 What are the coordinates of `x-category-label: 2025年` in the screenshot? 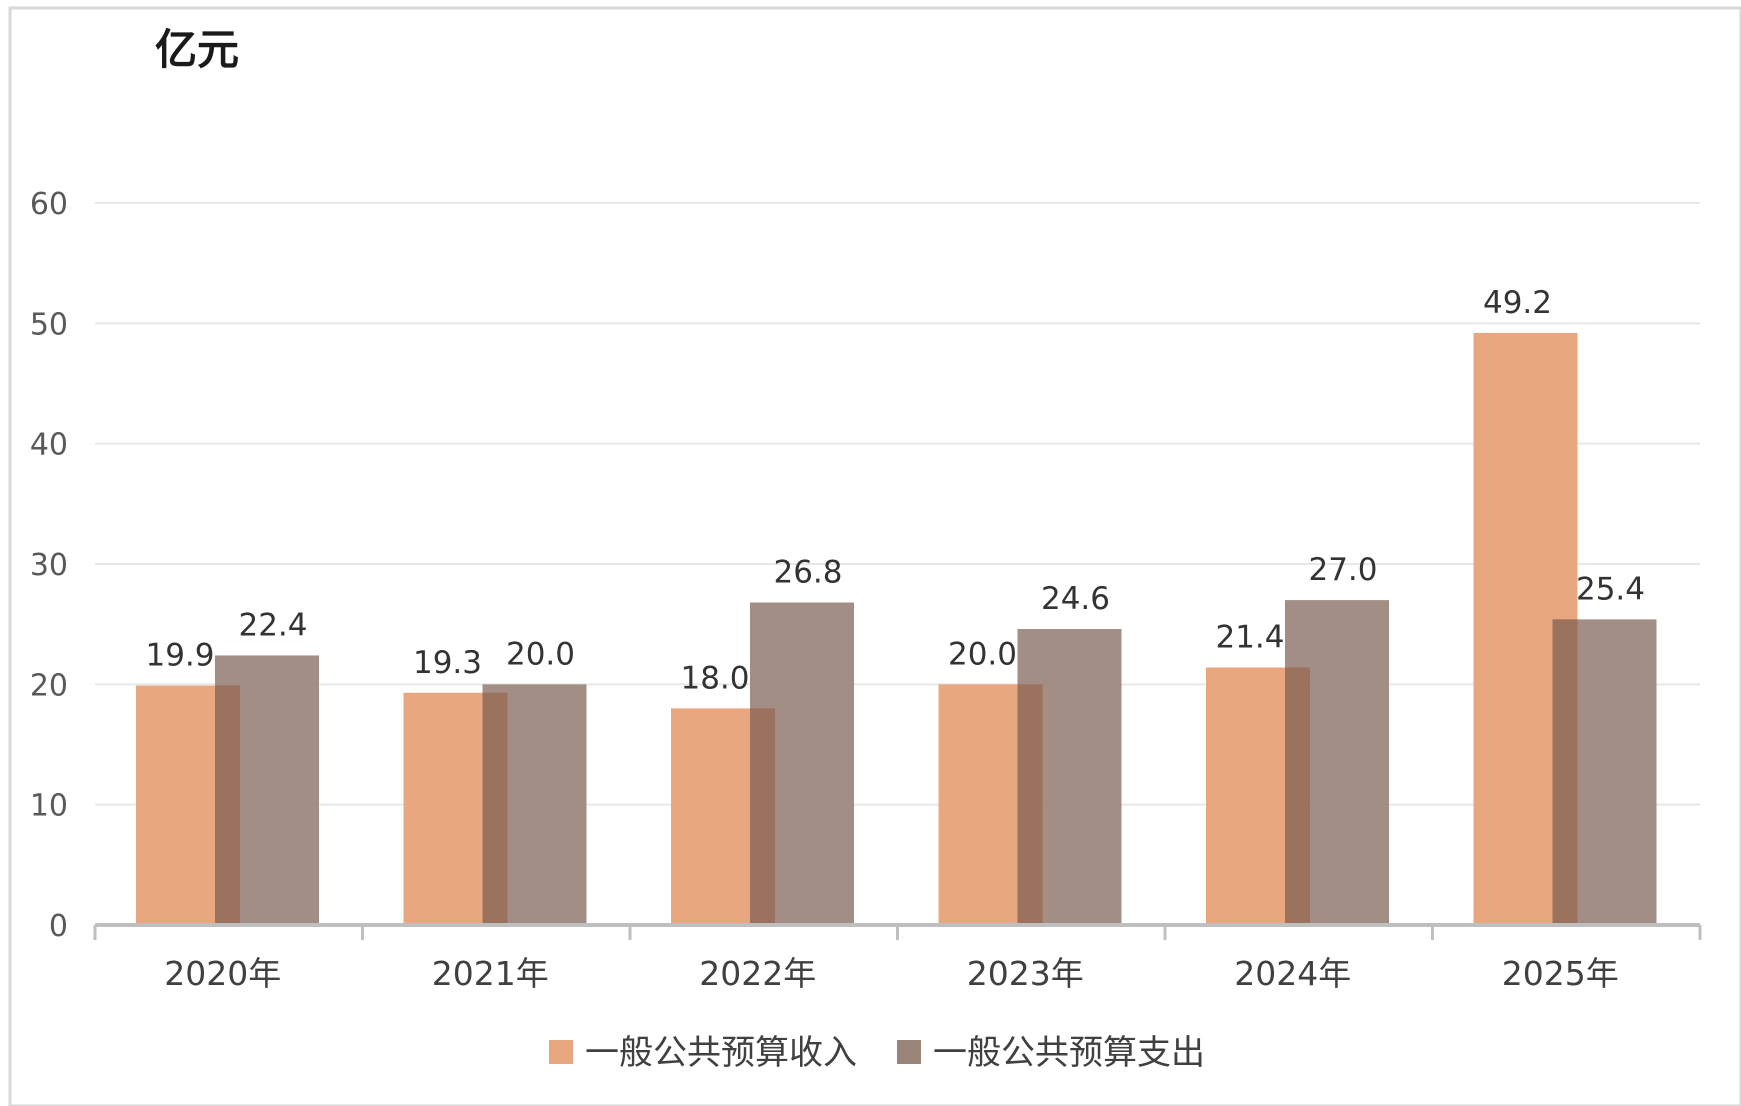 It's located at (1560, 973).